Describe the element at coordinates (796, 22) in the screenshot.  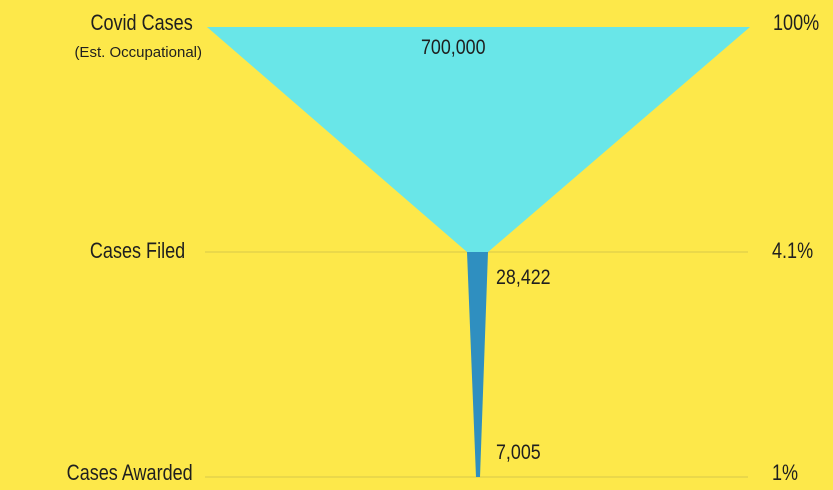
I see `percent-label-covid-cases: 100%` at that location.